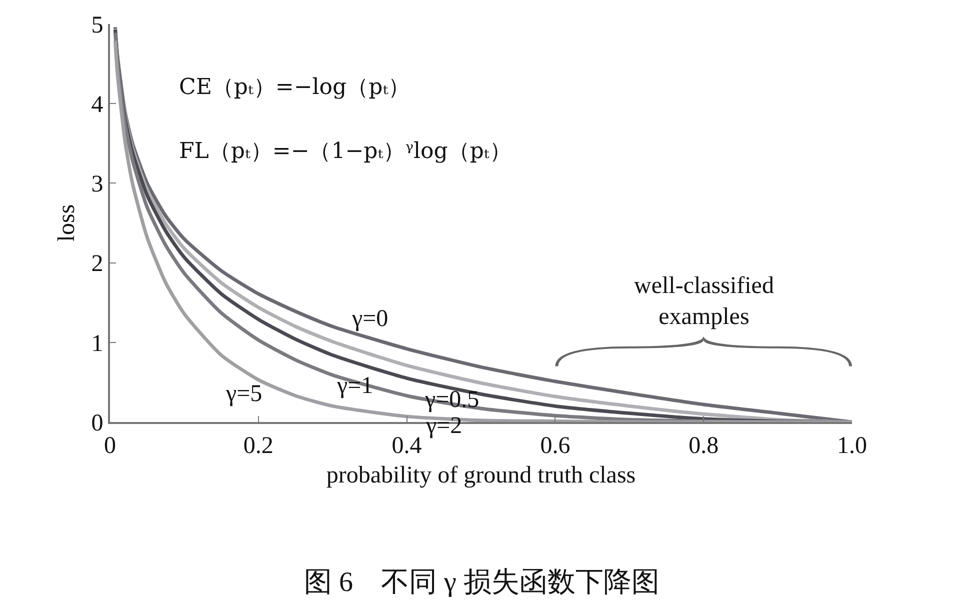  Describe the element at coordinates (67, 223) in the screenshot. I see `y-axis-title: loss` at that location.